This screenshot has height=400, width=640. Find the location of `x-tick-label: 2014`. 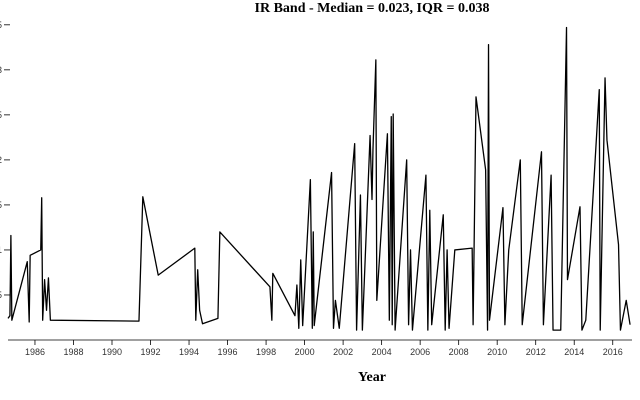

x-tick-label: 2014 is located at coordinates (574, 352).